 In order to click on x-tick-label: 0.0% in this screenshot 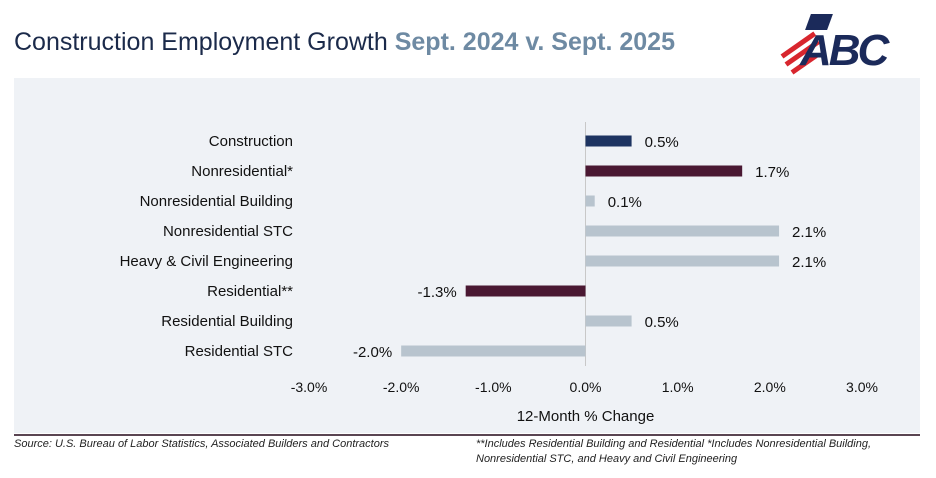, I will do `click(586, 387)`.